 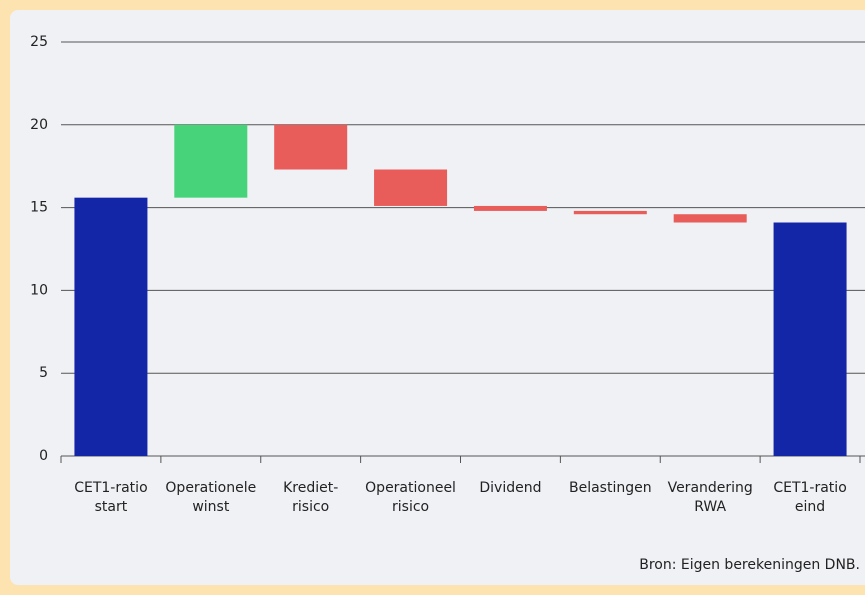 What do you see at coordinates (710, 507) in the screenshot?
I see `x-tick-label: RWA` at bounding box center [710, 507].